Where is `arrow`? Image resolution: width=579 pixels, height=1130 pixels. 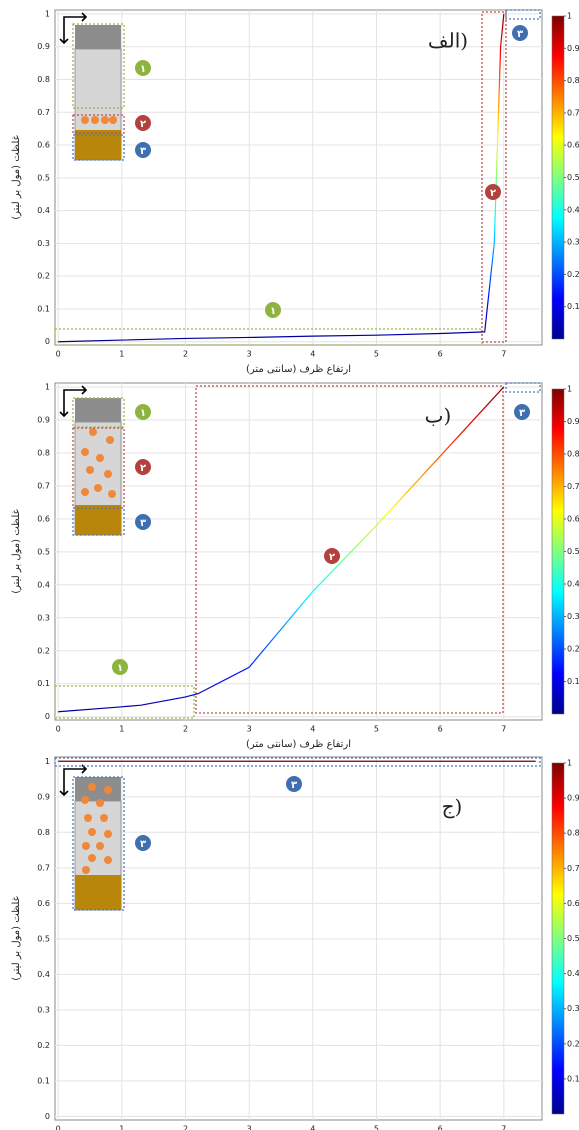
arrow is located at coordinates (73, 28).